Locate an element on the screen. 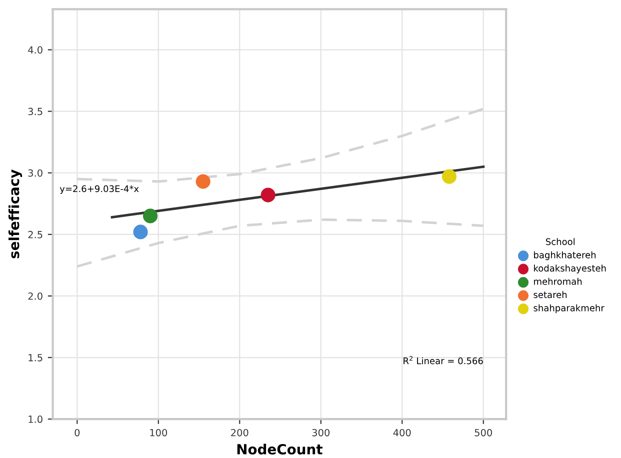 The image size is (621, 458). legend-label: shahparakmehr is located at coordinates (569, 309).